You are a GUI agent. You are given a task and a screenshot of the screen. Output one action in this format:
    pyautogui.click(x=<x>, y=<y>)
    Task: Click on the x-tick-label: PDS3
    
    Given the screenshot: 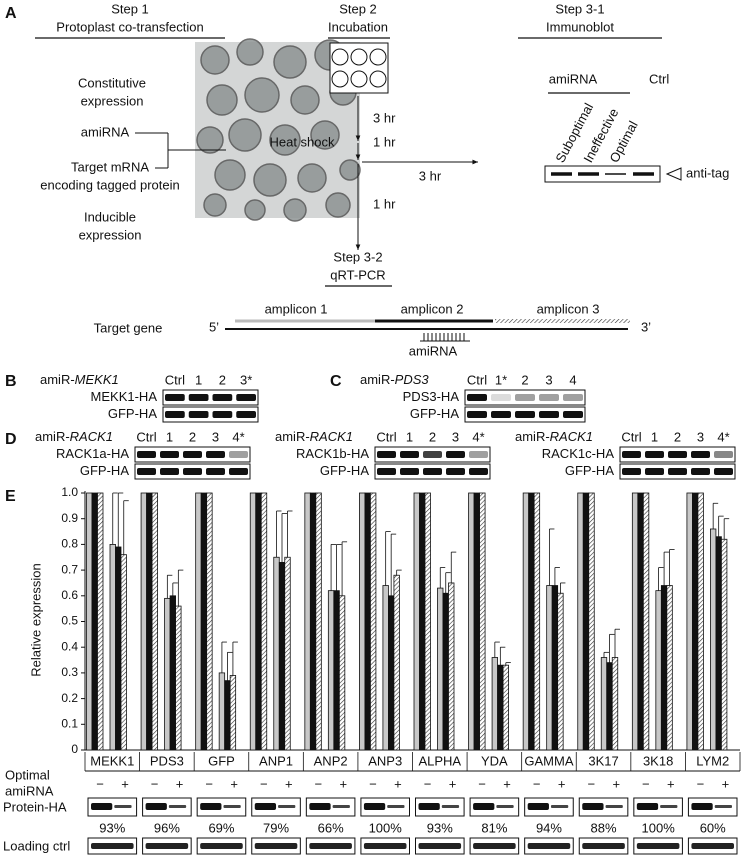 What is the action you would take?
    pyautogui.click(x=167, y=760)
    